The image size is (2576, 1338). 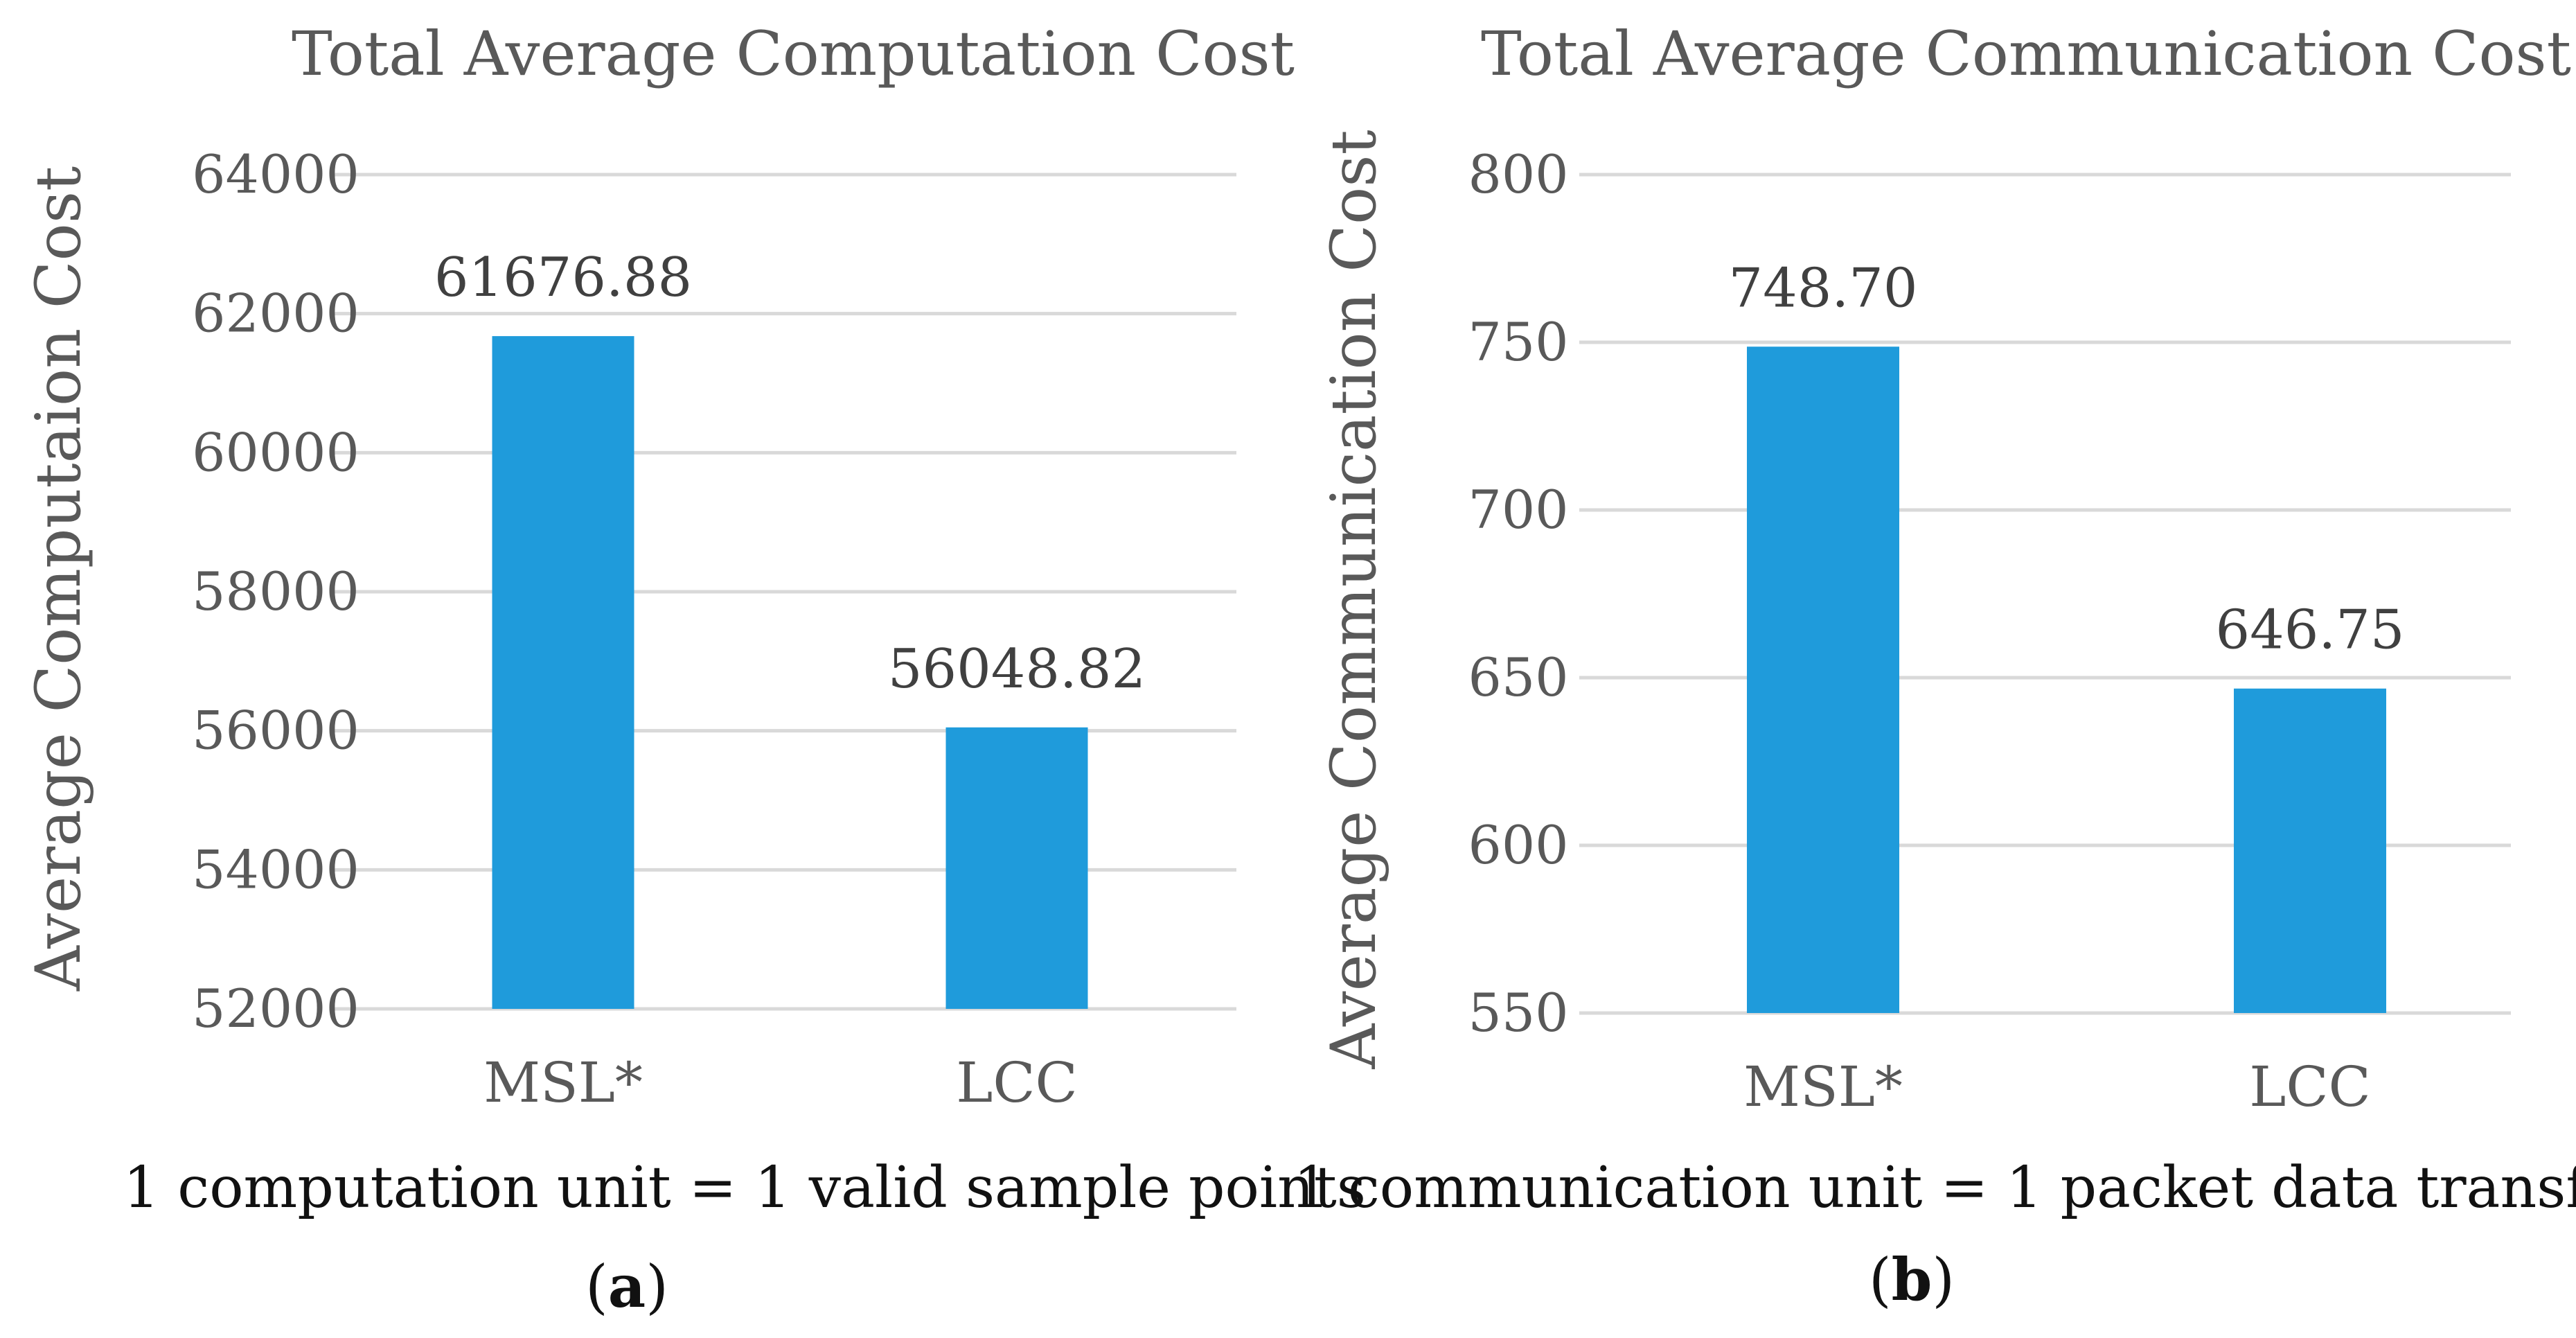 I want to click on chart-b-data-label: 646.75, so click(x=2310, y=630).